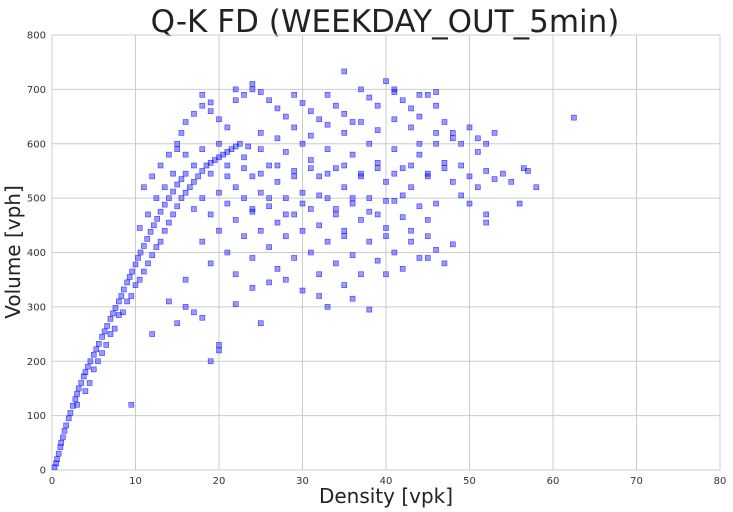  What do you see at coordinates (36, 307) in the screenshot?
I see `y-tick-label: 300` at bounding box center [36, 307].